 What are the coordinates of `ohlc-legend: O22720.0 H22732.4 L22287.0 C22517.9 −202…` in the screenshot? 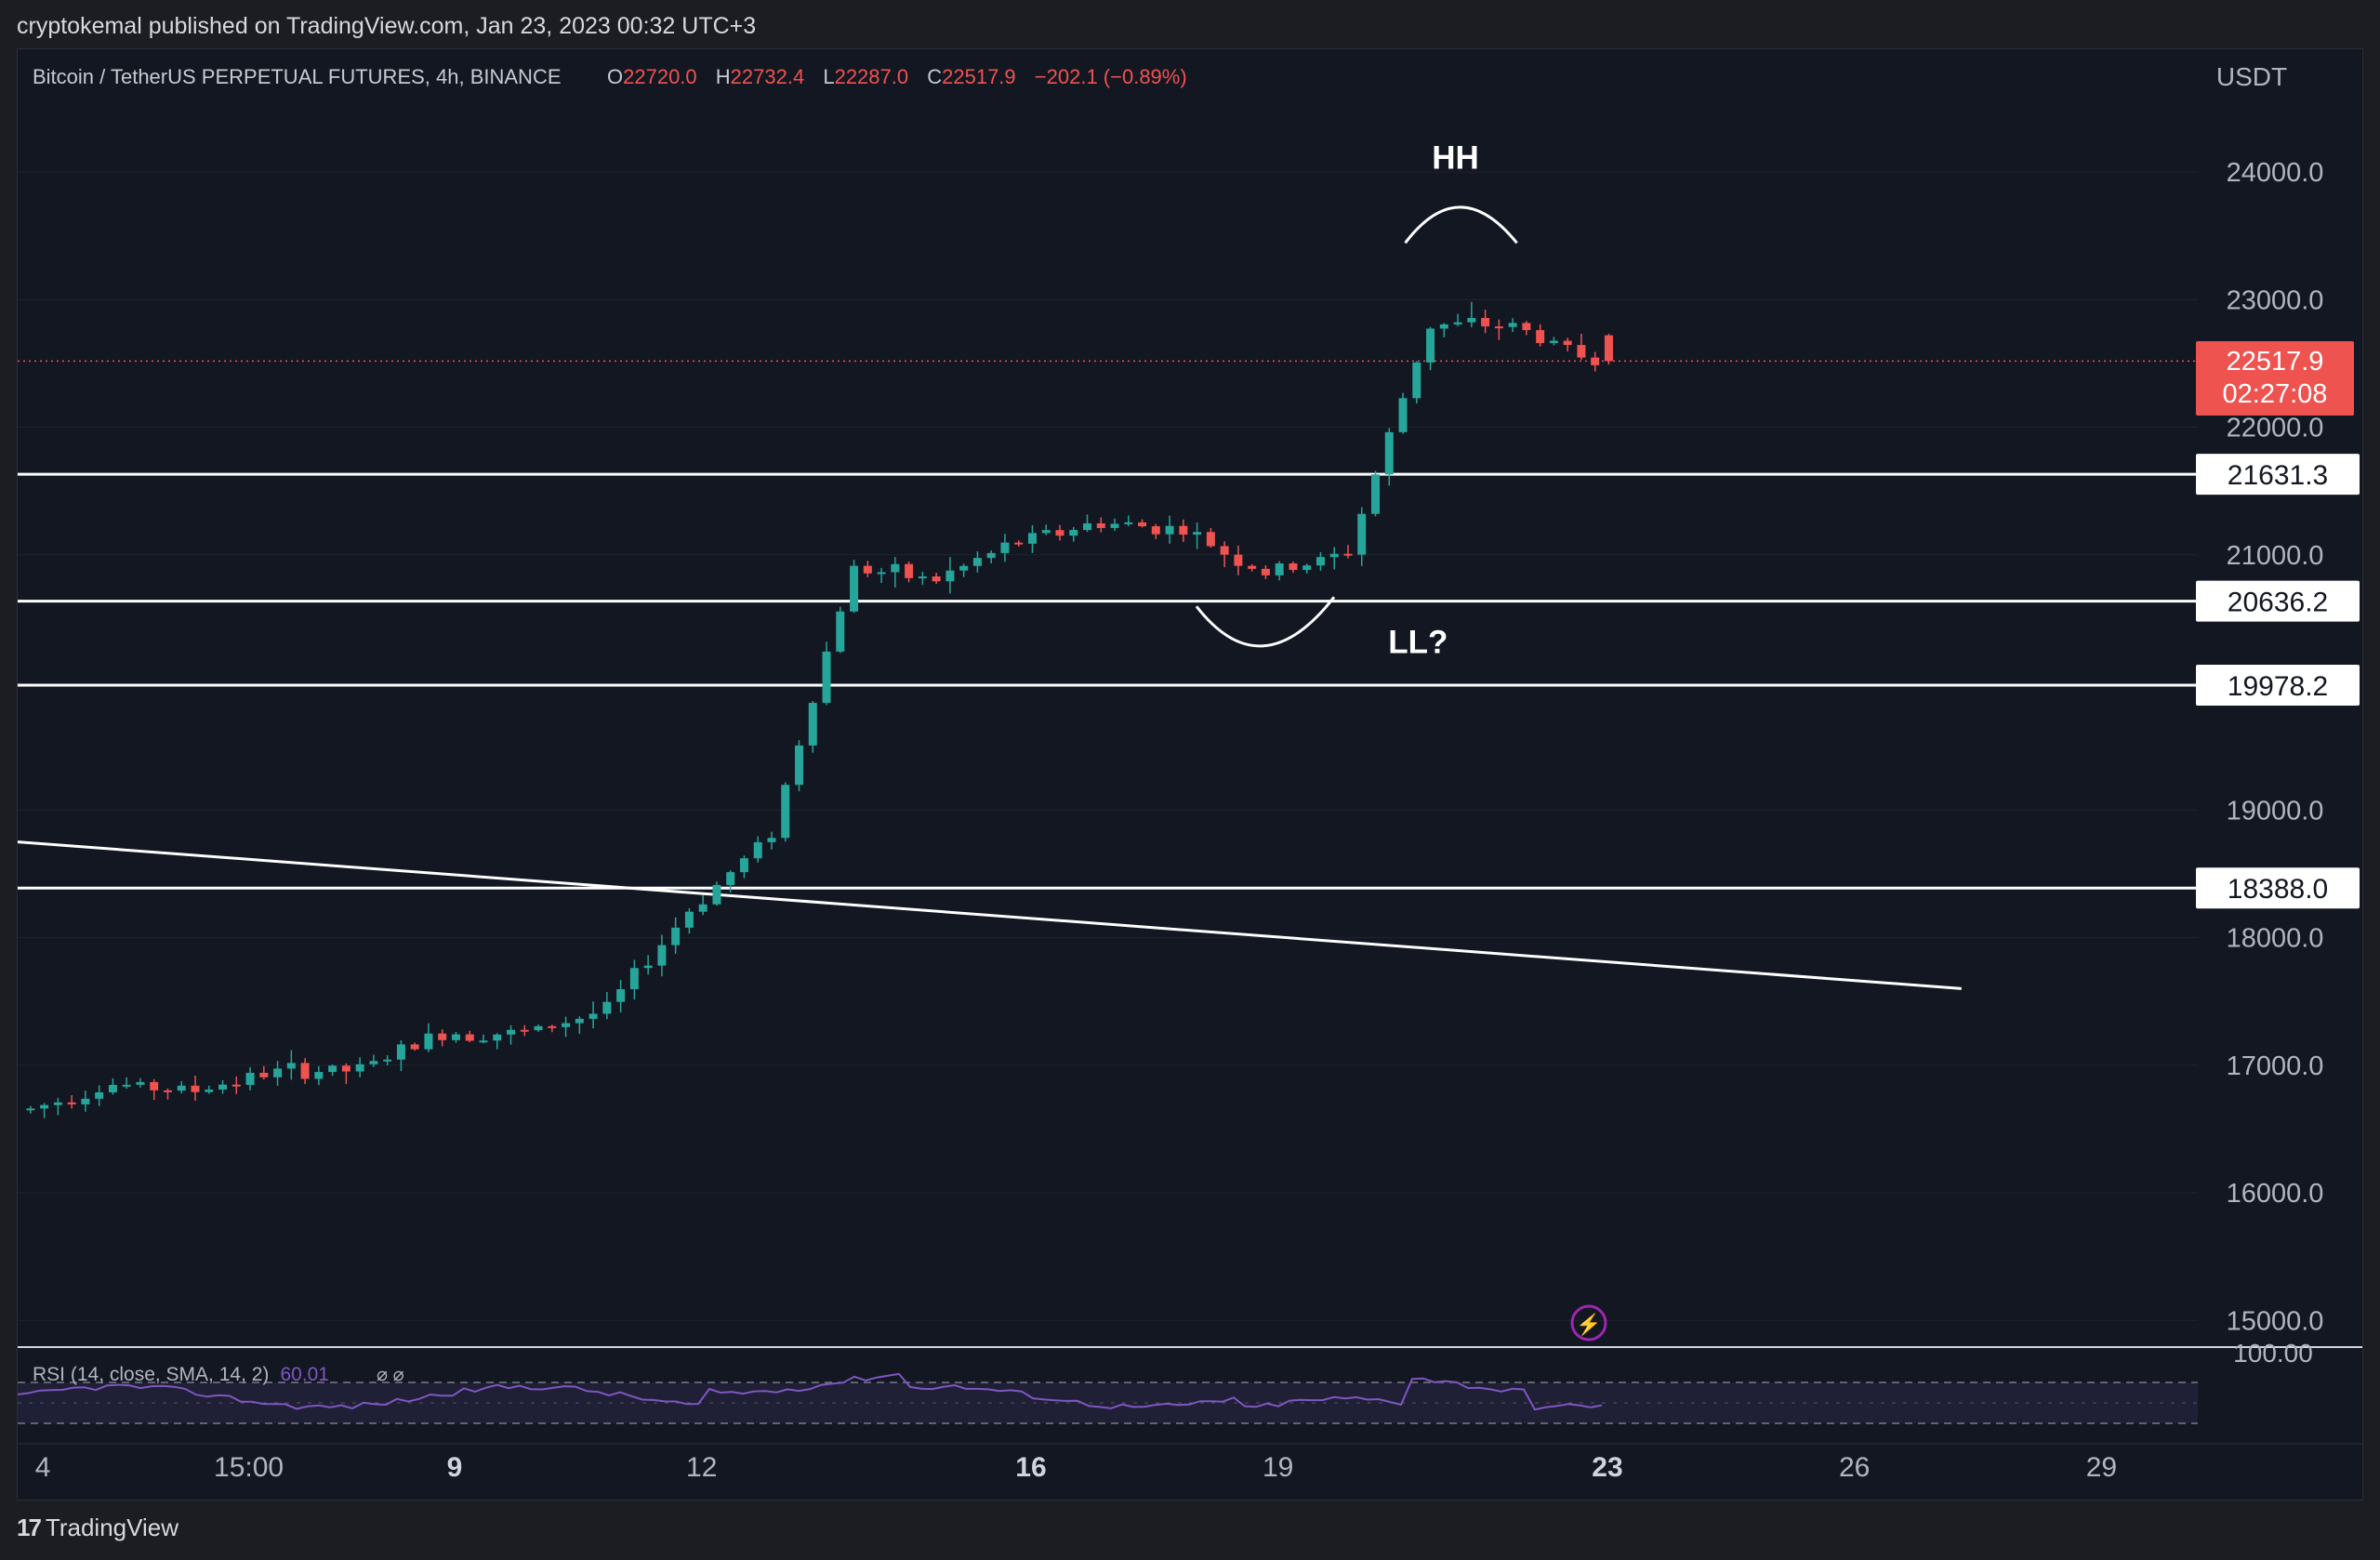 It's located at (897, 76).